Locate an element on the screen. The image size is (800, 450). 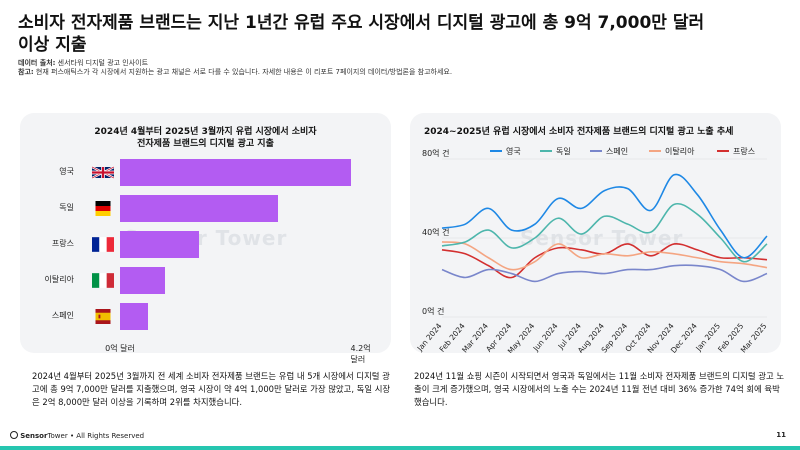
legend-label: 영국 is located at coordinates (513, 151).